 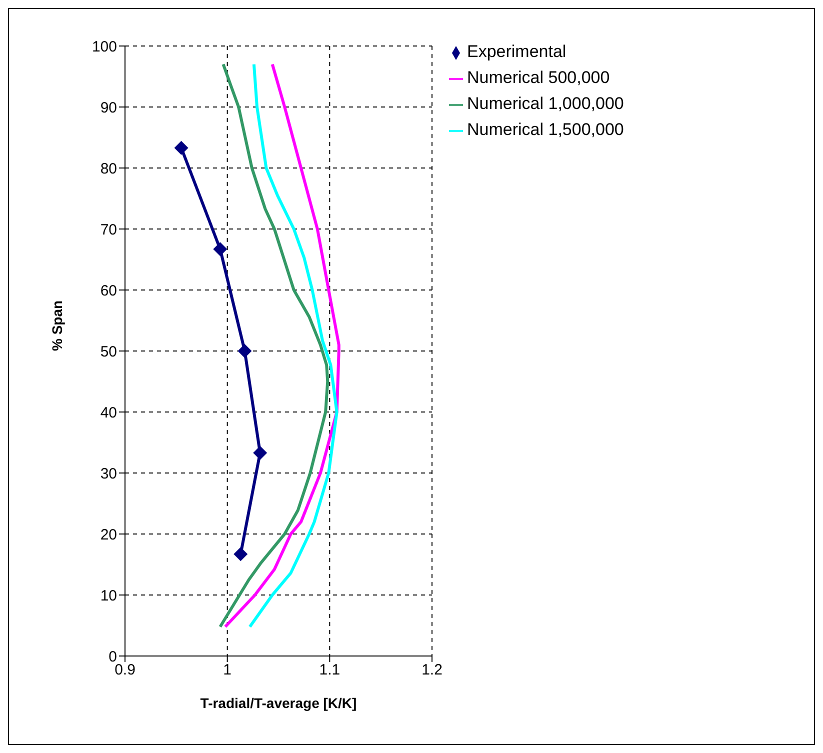 What do you see at coordinates (108, 351) in the screenshot?
I see `y-tick-label: 50` at bounding box center [108, 351].